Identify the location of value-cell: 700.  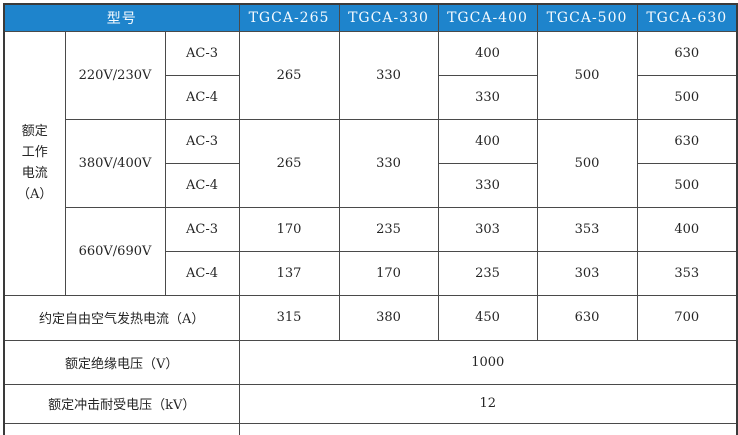
(687, 317).